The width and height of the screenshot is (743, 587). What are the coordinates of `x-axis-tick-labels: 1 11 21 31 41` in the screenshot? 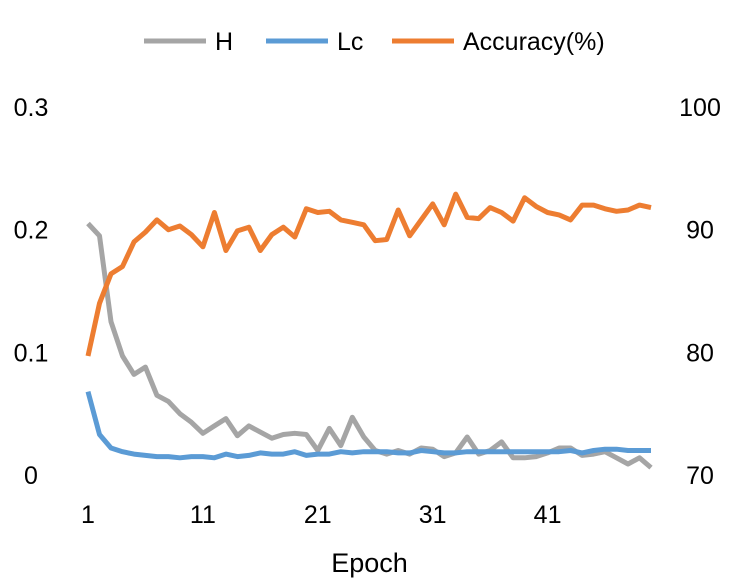 It's located at (321, 515).